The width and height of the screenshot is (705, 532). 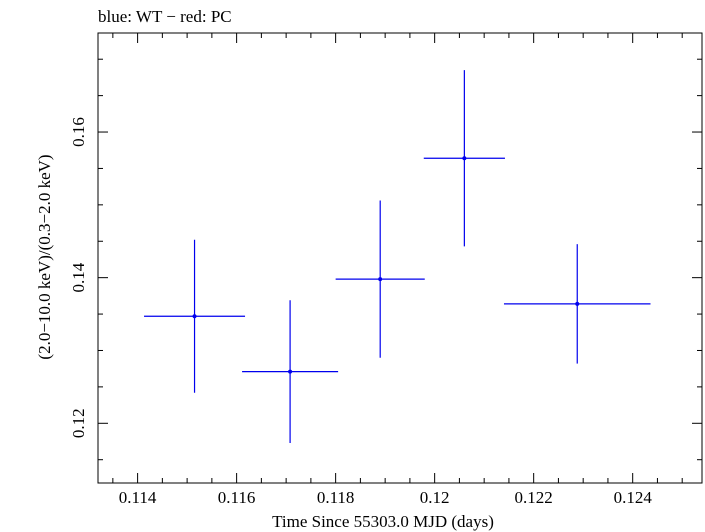 I want to click on y-tick-label: 0.12, so click(x=78, y=423).